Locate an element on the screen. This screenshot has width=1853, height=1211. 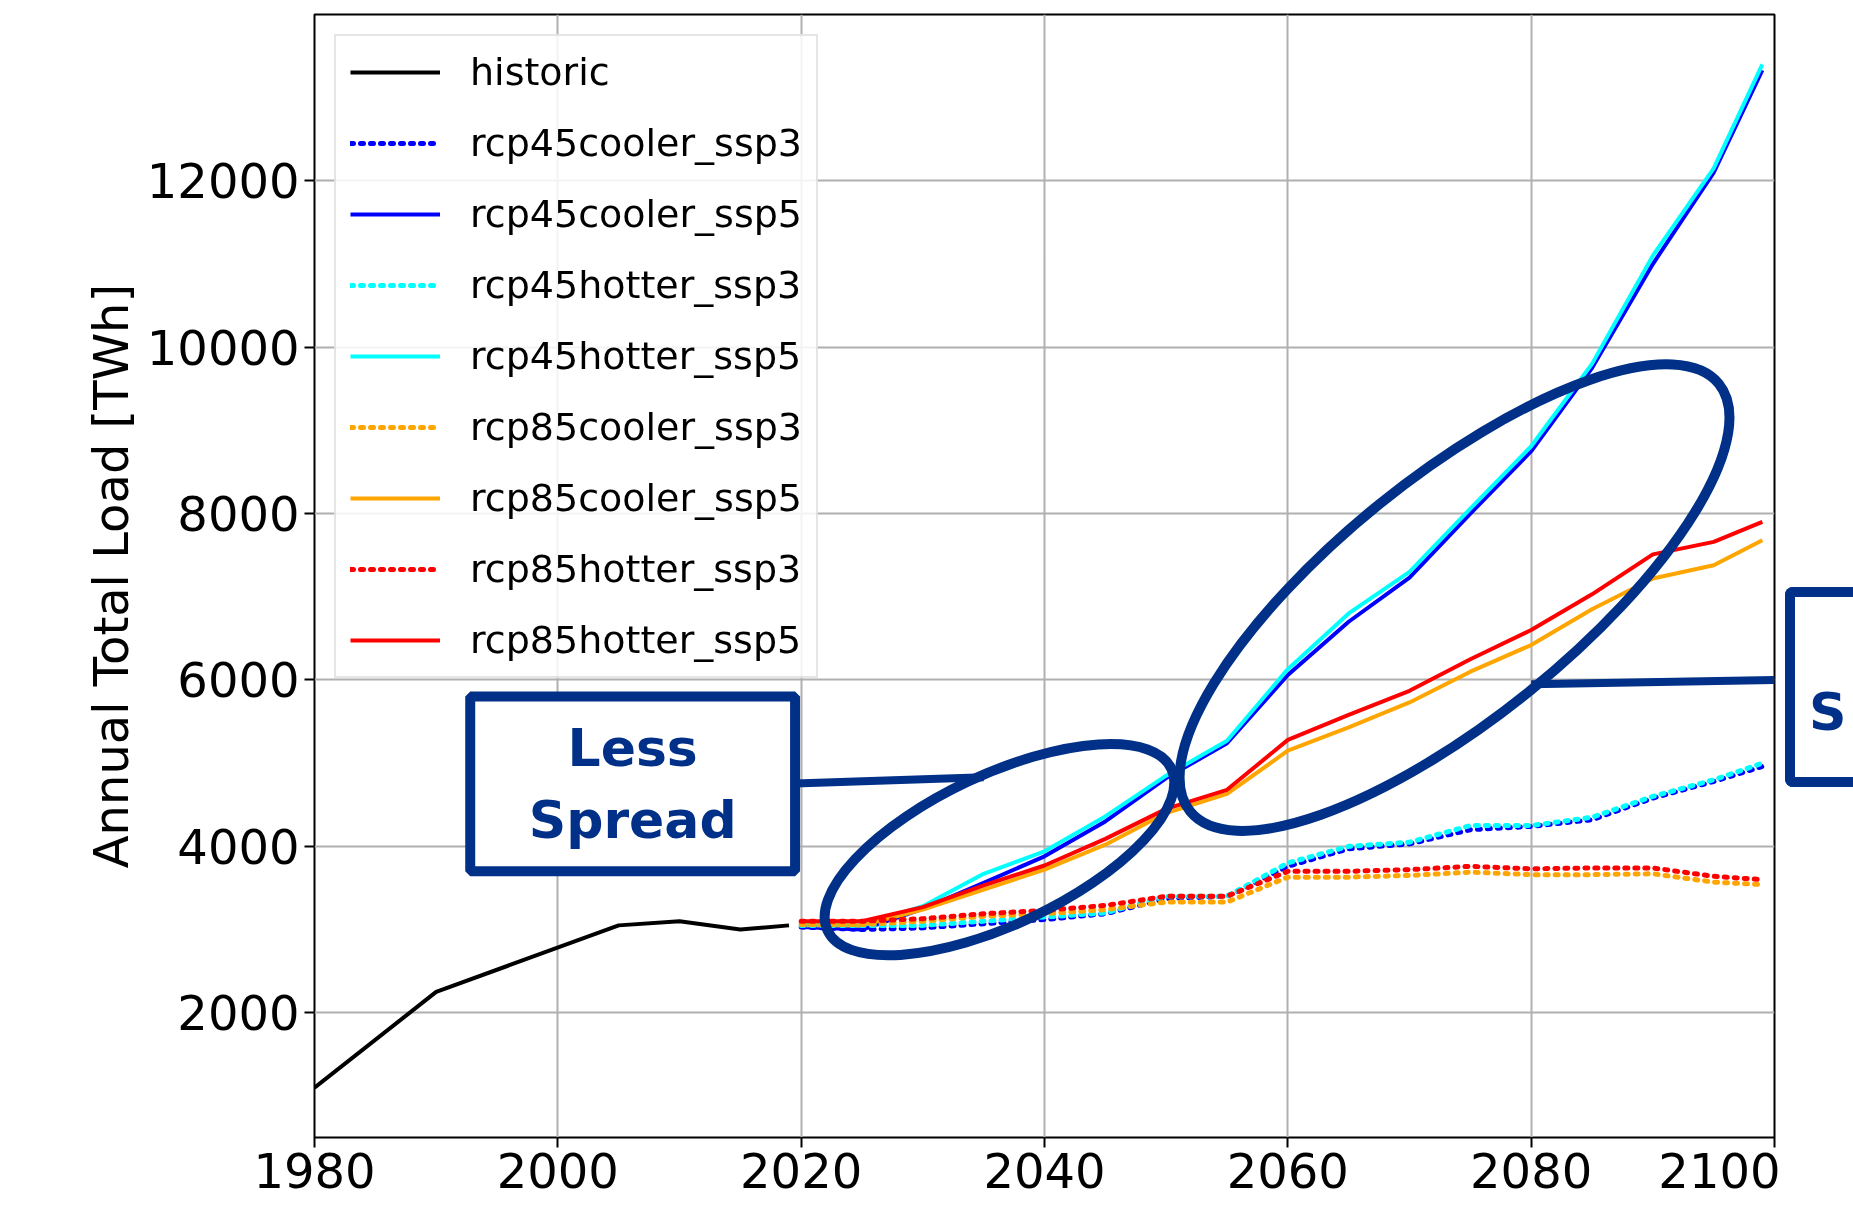
legend-label: rcp85cooler_ssp3 is located at coordinates (636, 427).